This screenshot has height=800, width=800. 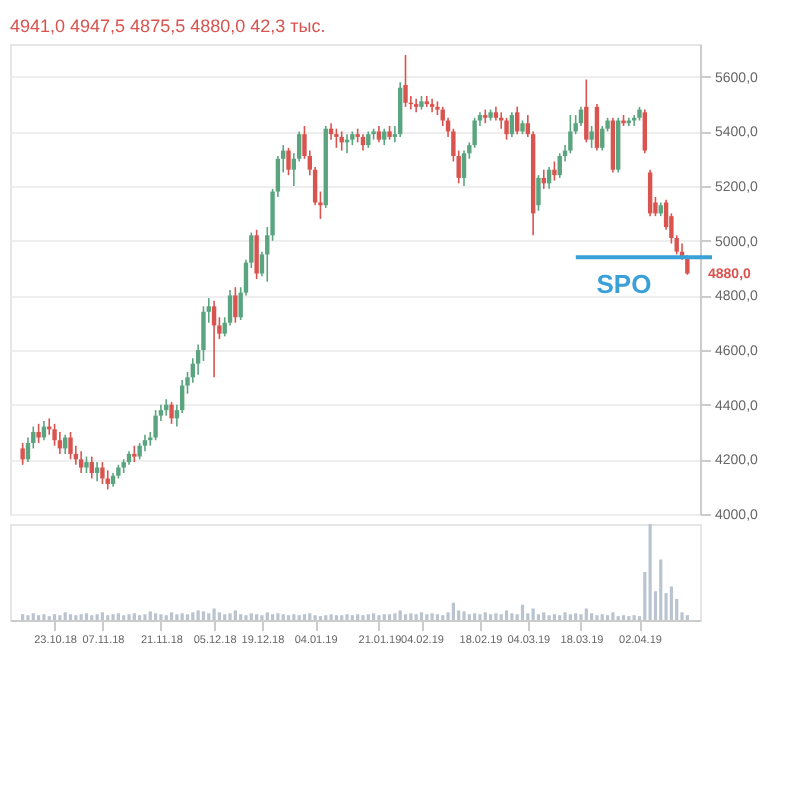 I want to click on ref-line-label: SPO, so click(x=624, y=284).